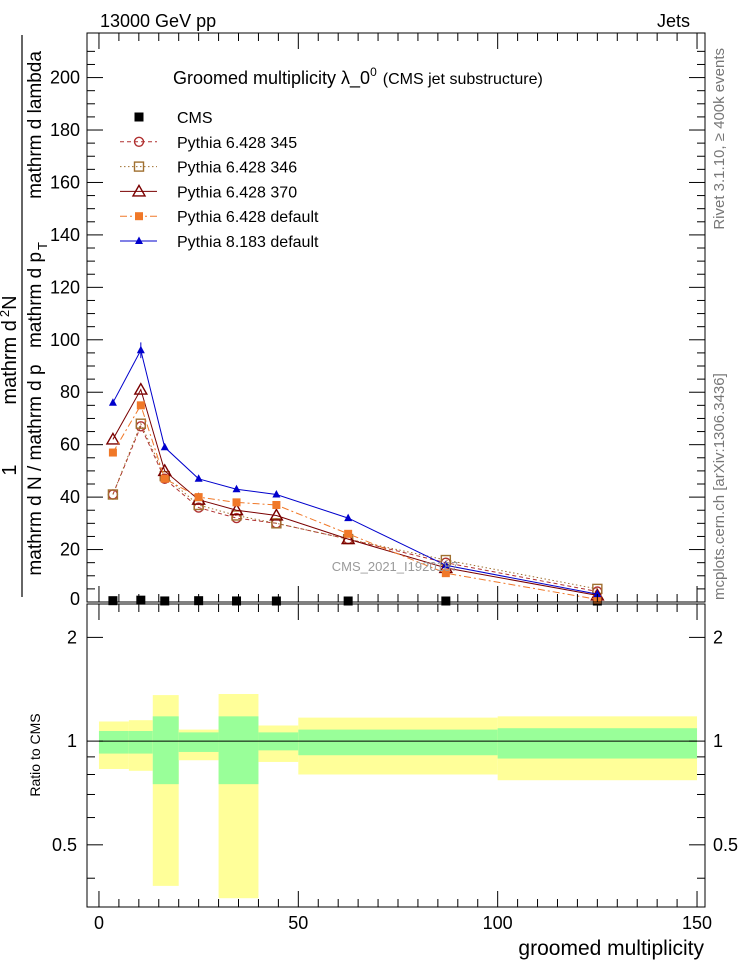 The image size is (746, 972). What do you see at coordinates (248, 242) in the screenshot?
I see `legend-entry-5: Pythia 8.183 default` at bounding box center [248, 242].